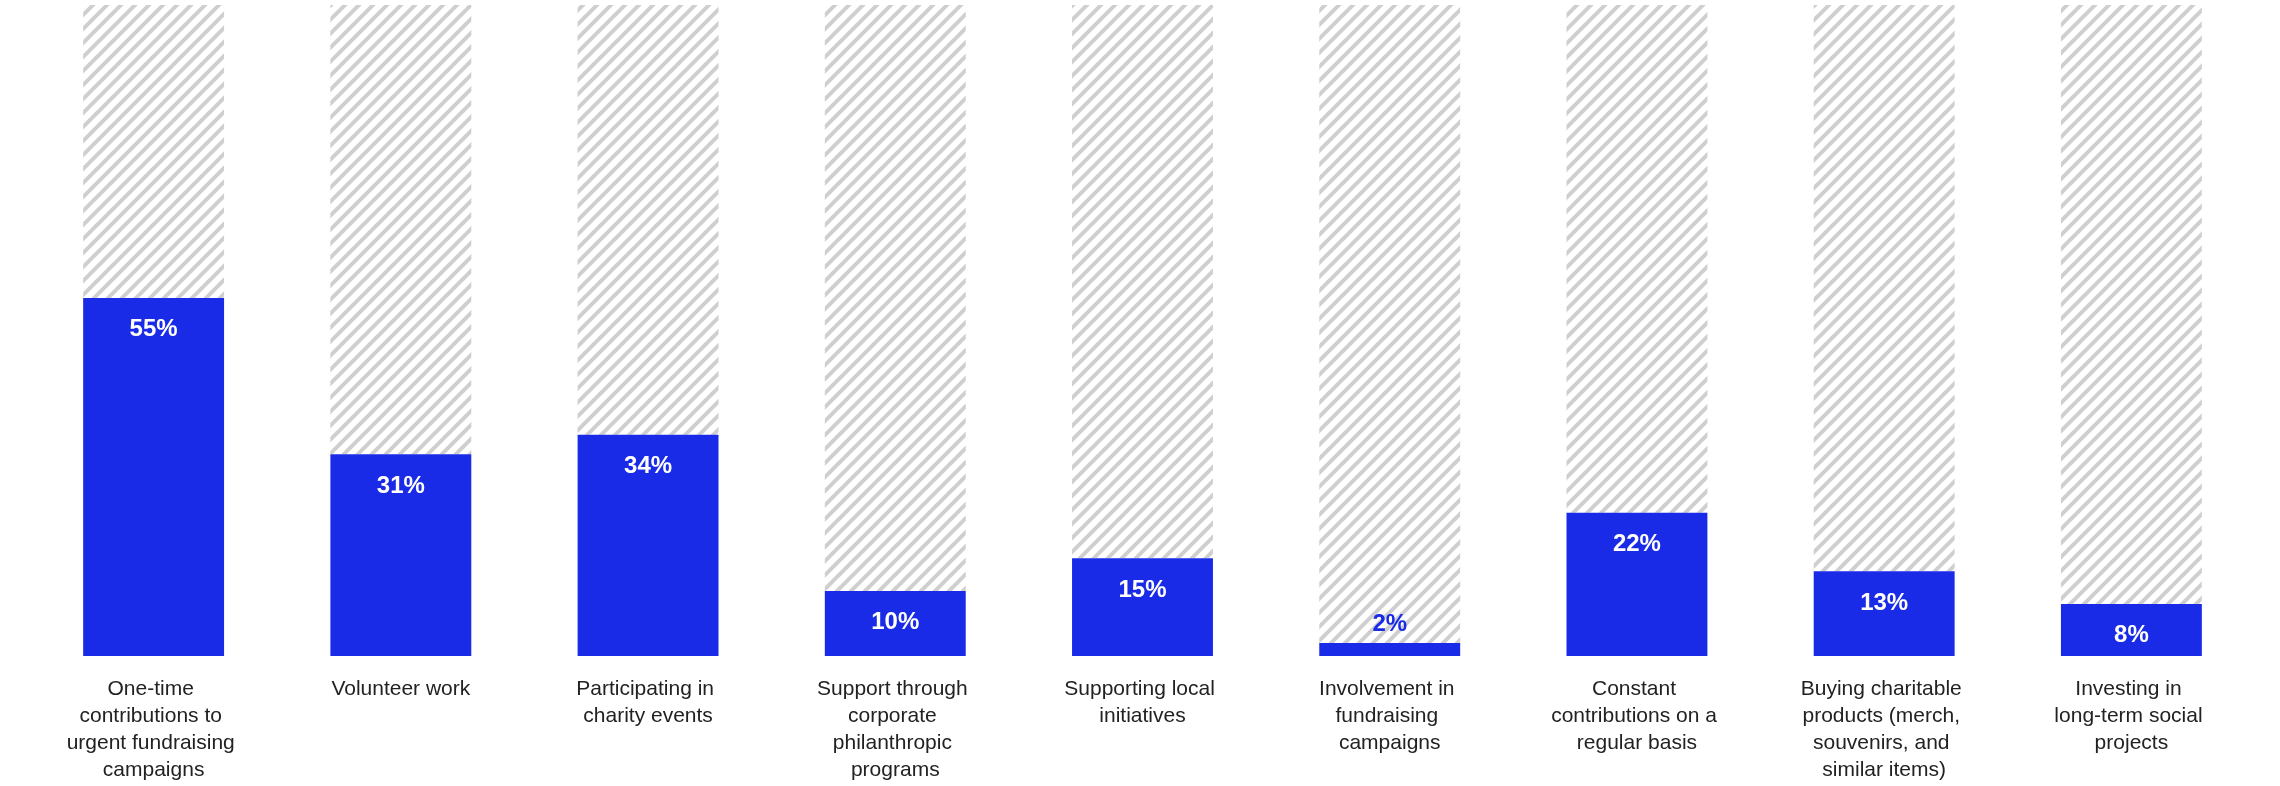 The image size is (2280, 786). What do you see at coordinates (401, 687) in the screenshot?
I see `x-tick-label: Volunteer work` at bounding box center [401, 687].